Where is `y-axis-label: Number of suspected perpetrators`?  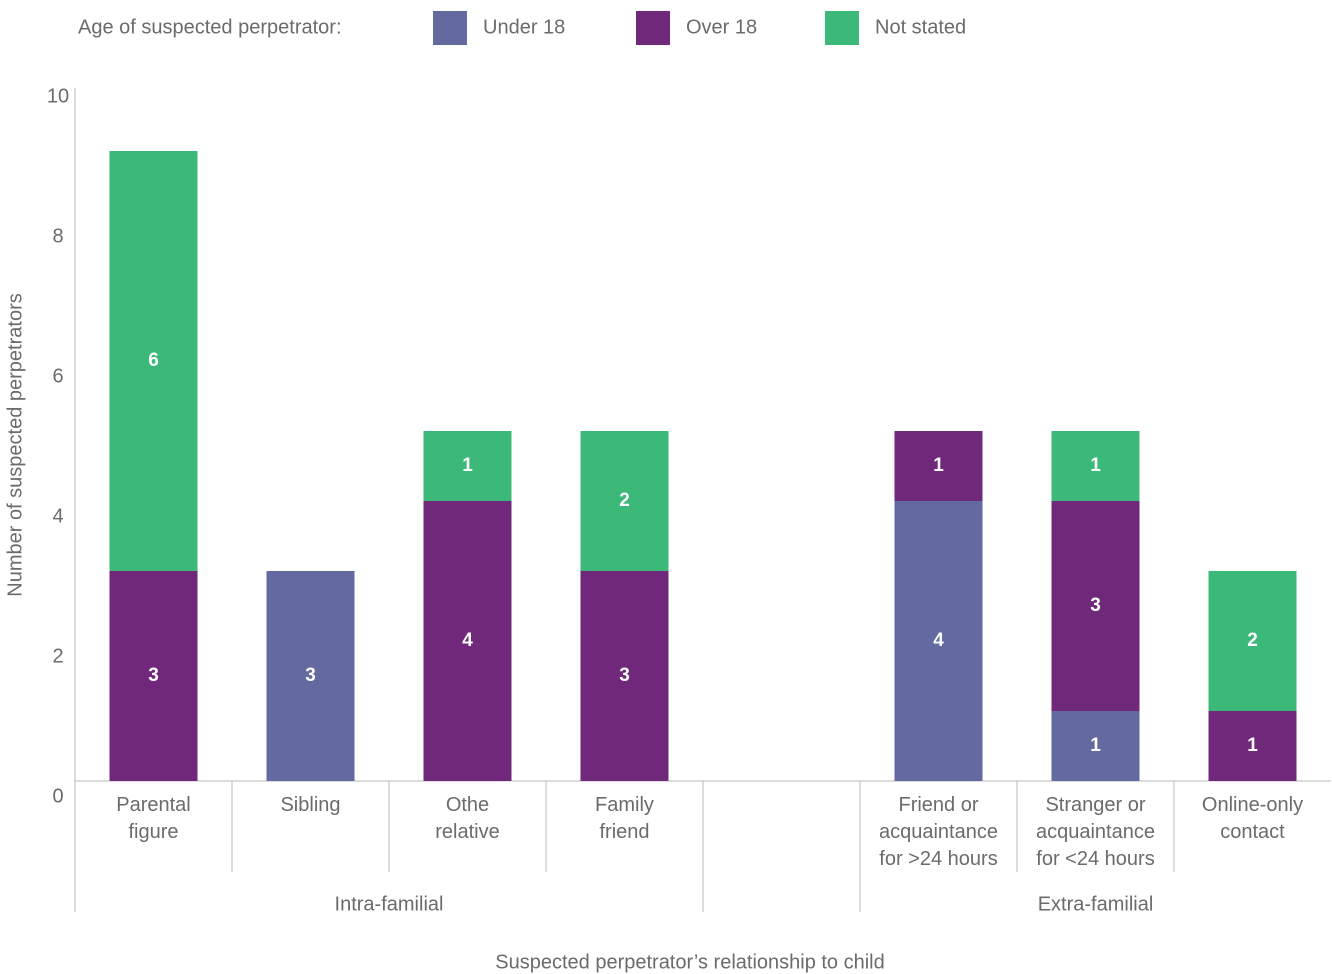 y-axis-label: Number of suspected perpetrators is located at coordinates (15, 445).